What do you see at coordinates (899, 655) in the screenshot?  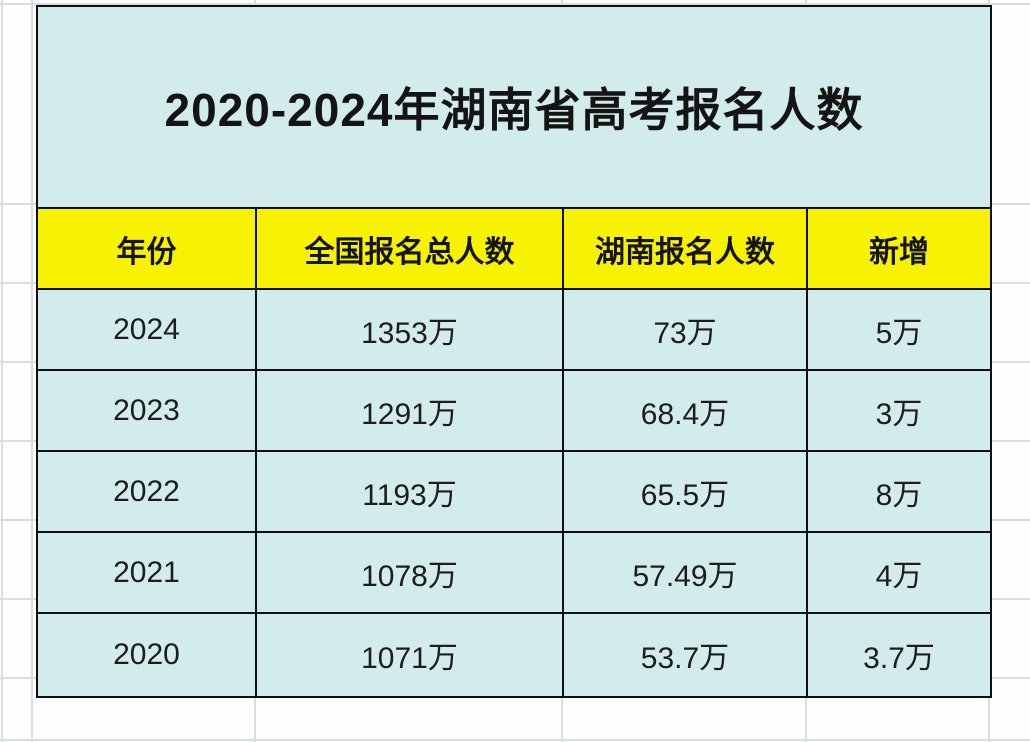 I see `cell-increase: 3.7万` at bounding box center [899, 655].